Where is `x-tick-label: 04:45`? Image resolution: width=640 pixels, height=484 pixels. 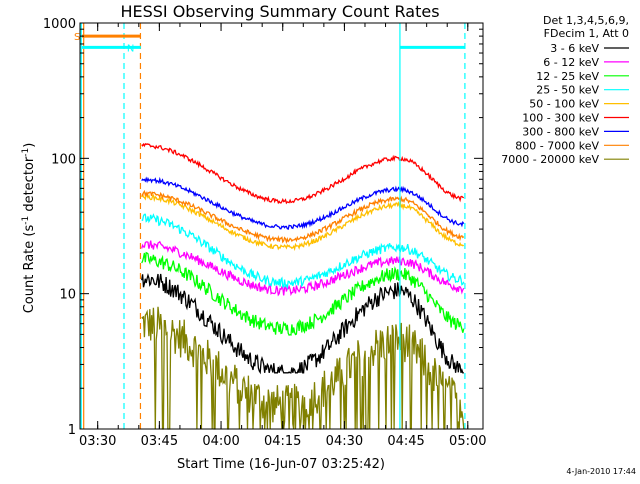
x-tick-label: 04:45 is located at coordinates (405, 441).